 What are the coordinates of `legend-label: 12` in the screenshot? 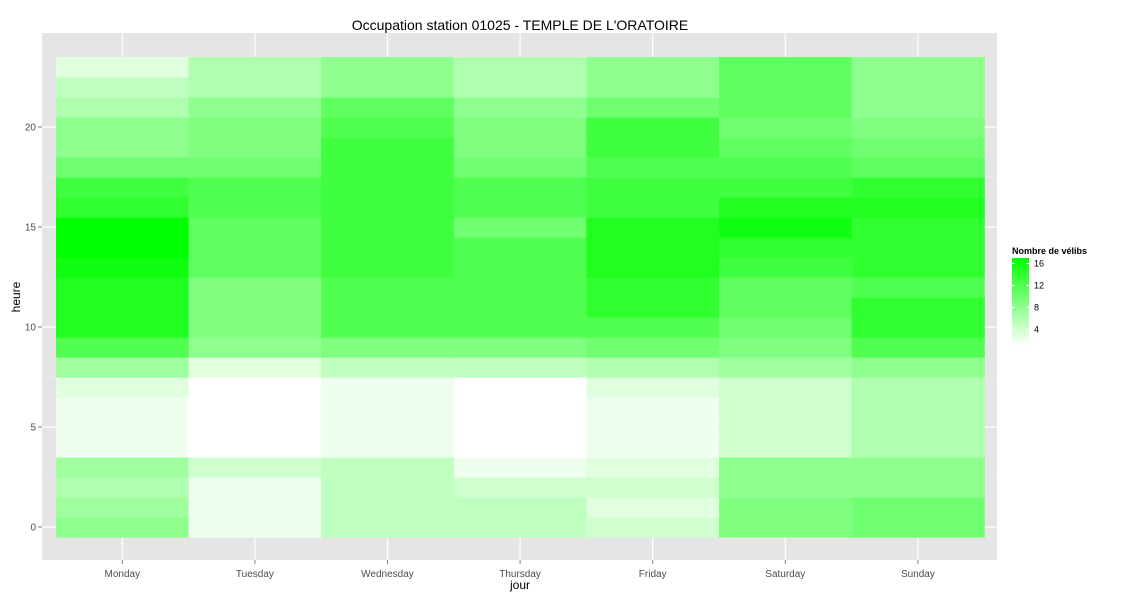 It's located at (1039, 286).